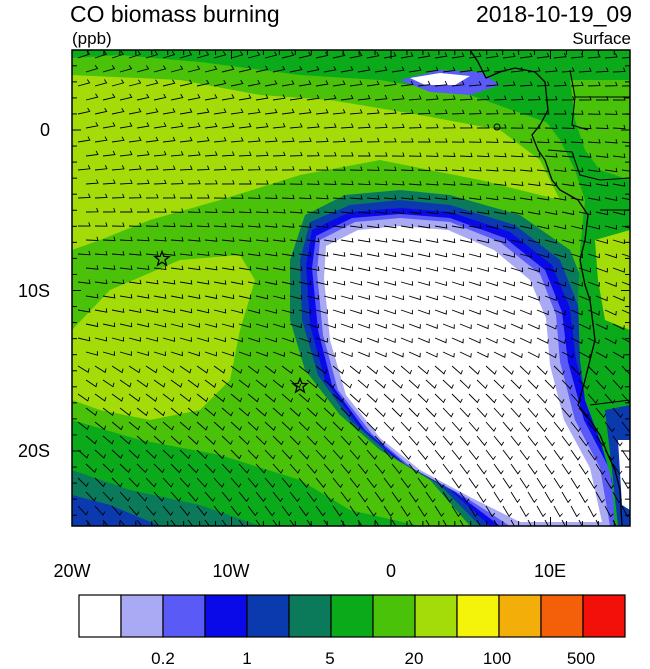  What do you see at coordinates (247, 658) in the screenshot?
I see `colorbar-label-1: 1` at bounding box center [247, 658].